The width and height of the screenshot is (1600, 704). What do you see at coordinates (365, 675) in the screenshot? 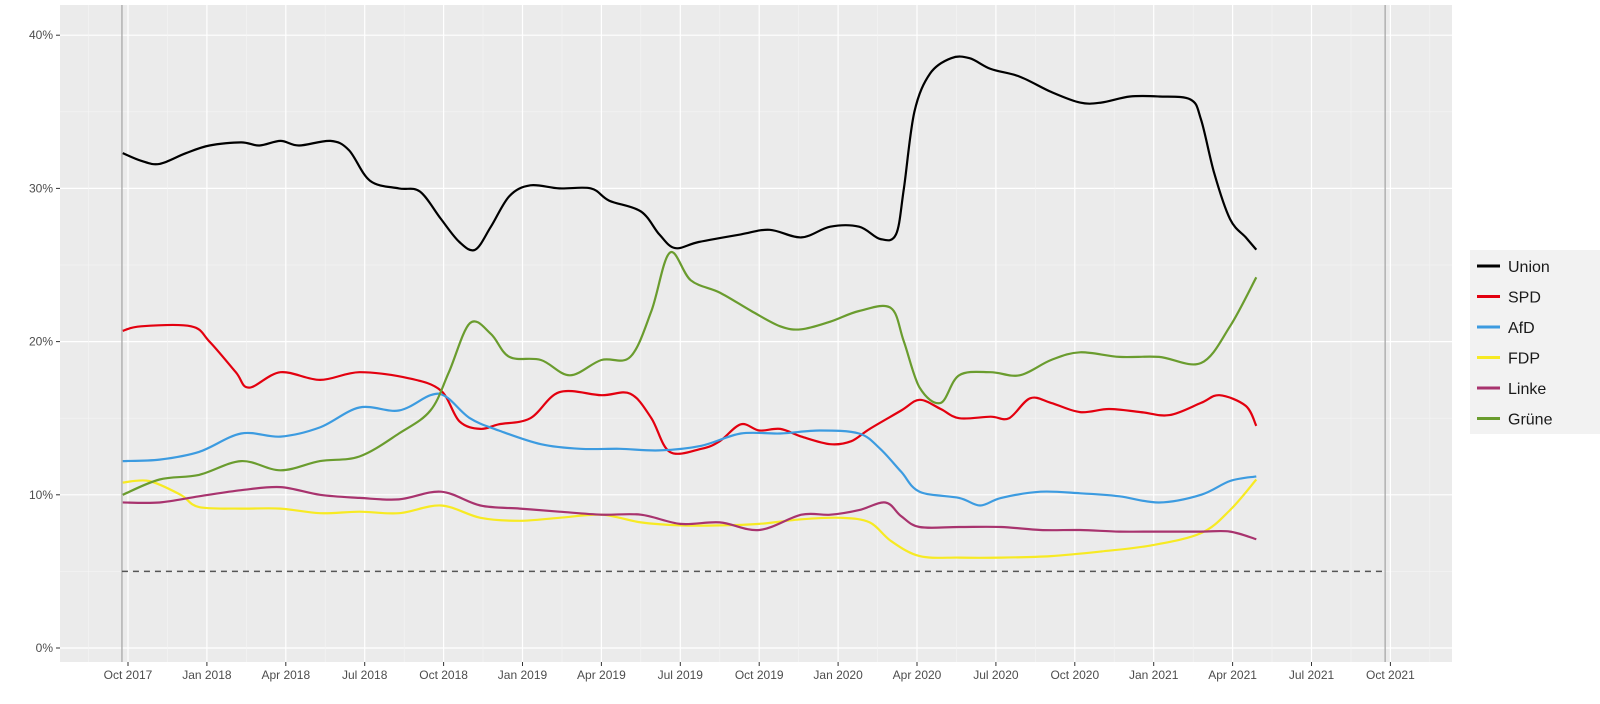
I see `x-tick-label: Jul 2018` at bounding box center [365, 675].